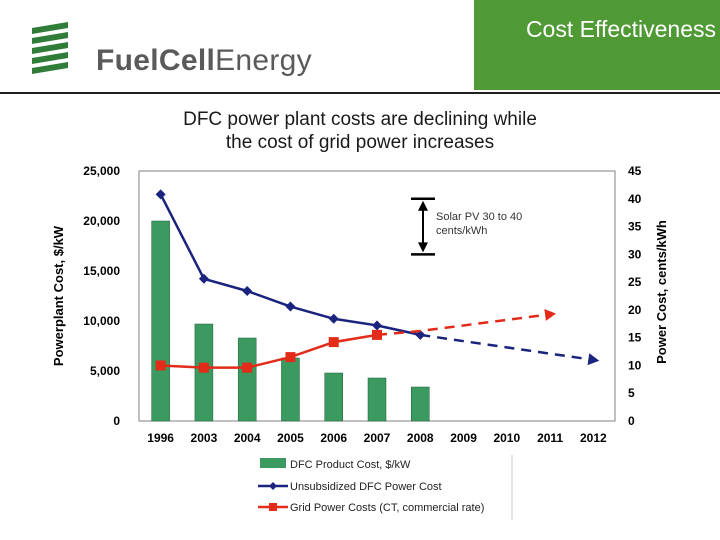 This screenshot has width=720, height=540. What do you see at coordinates (479, 217) in the screenshot?
I see `annotation-line-1: Solar PV 30 to 40` at bounding box center [479, 217].